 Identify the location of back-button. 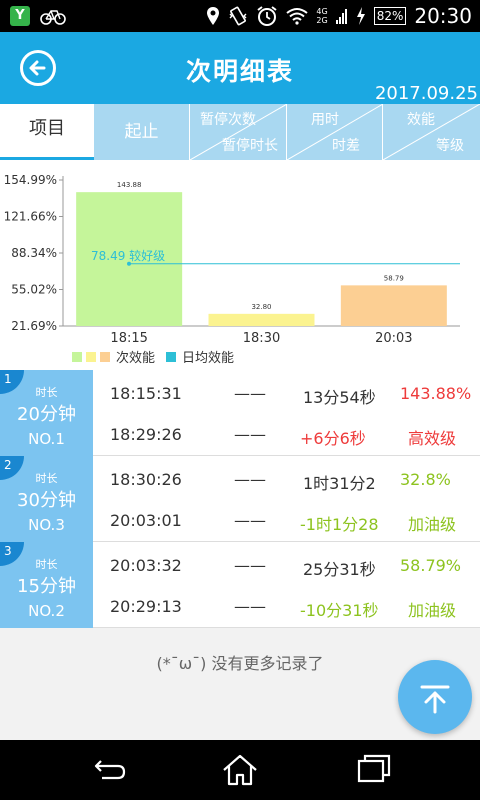
(38, 68).